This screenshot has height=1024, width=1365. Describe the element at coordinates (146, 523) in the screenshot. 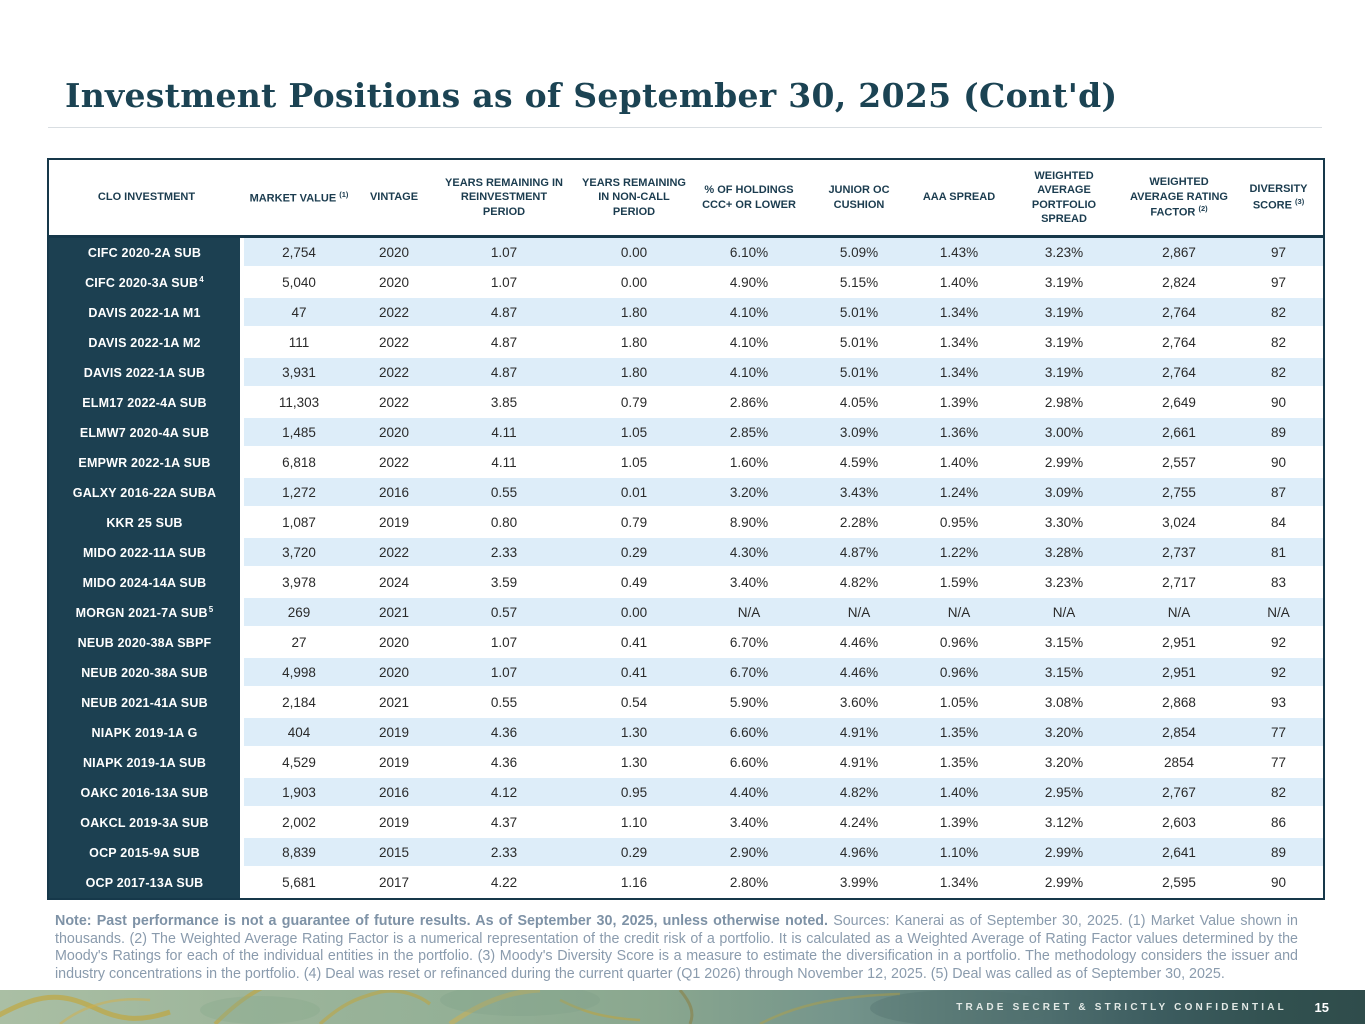

I see `row-name-cell: KKR 25 SUB` at that location.